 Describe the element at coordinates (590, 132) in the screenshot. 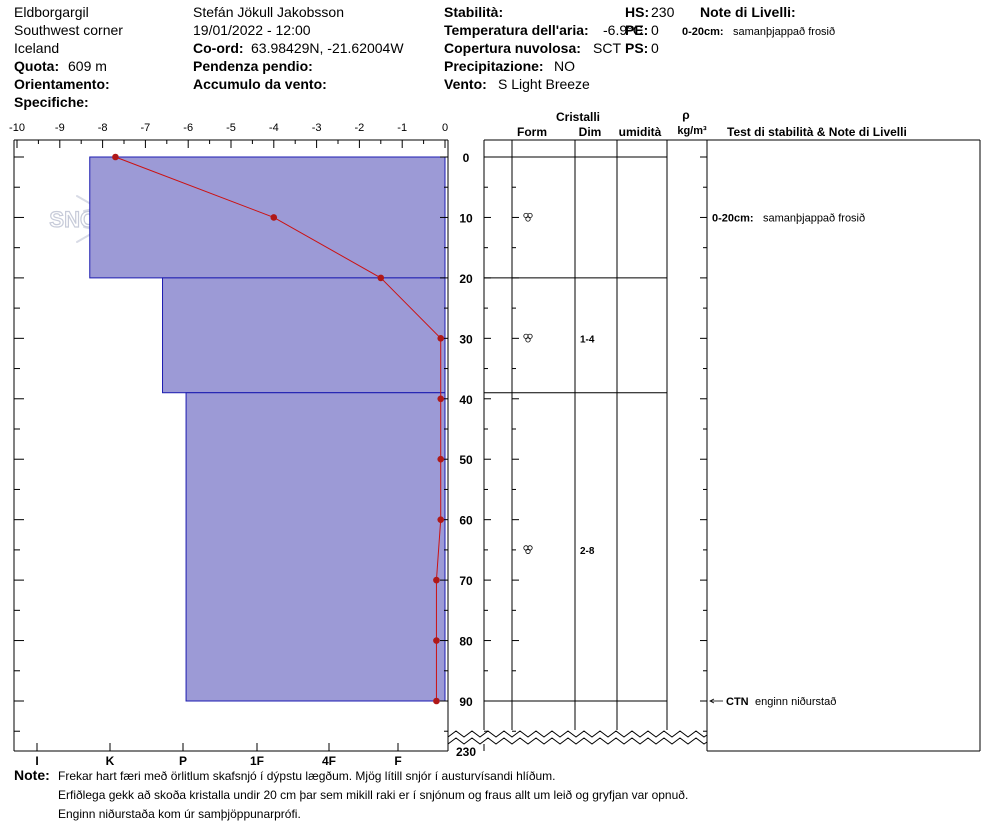

I see `size-header: Dim` at that location.